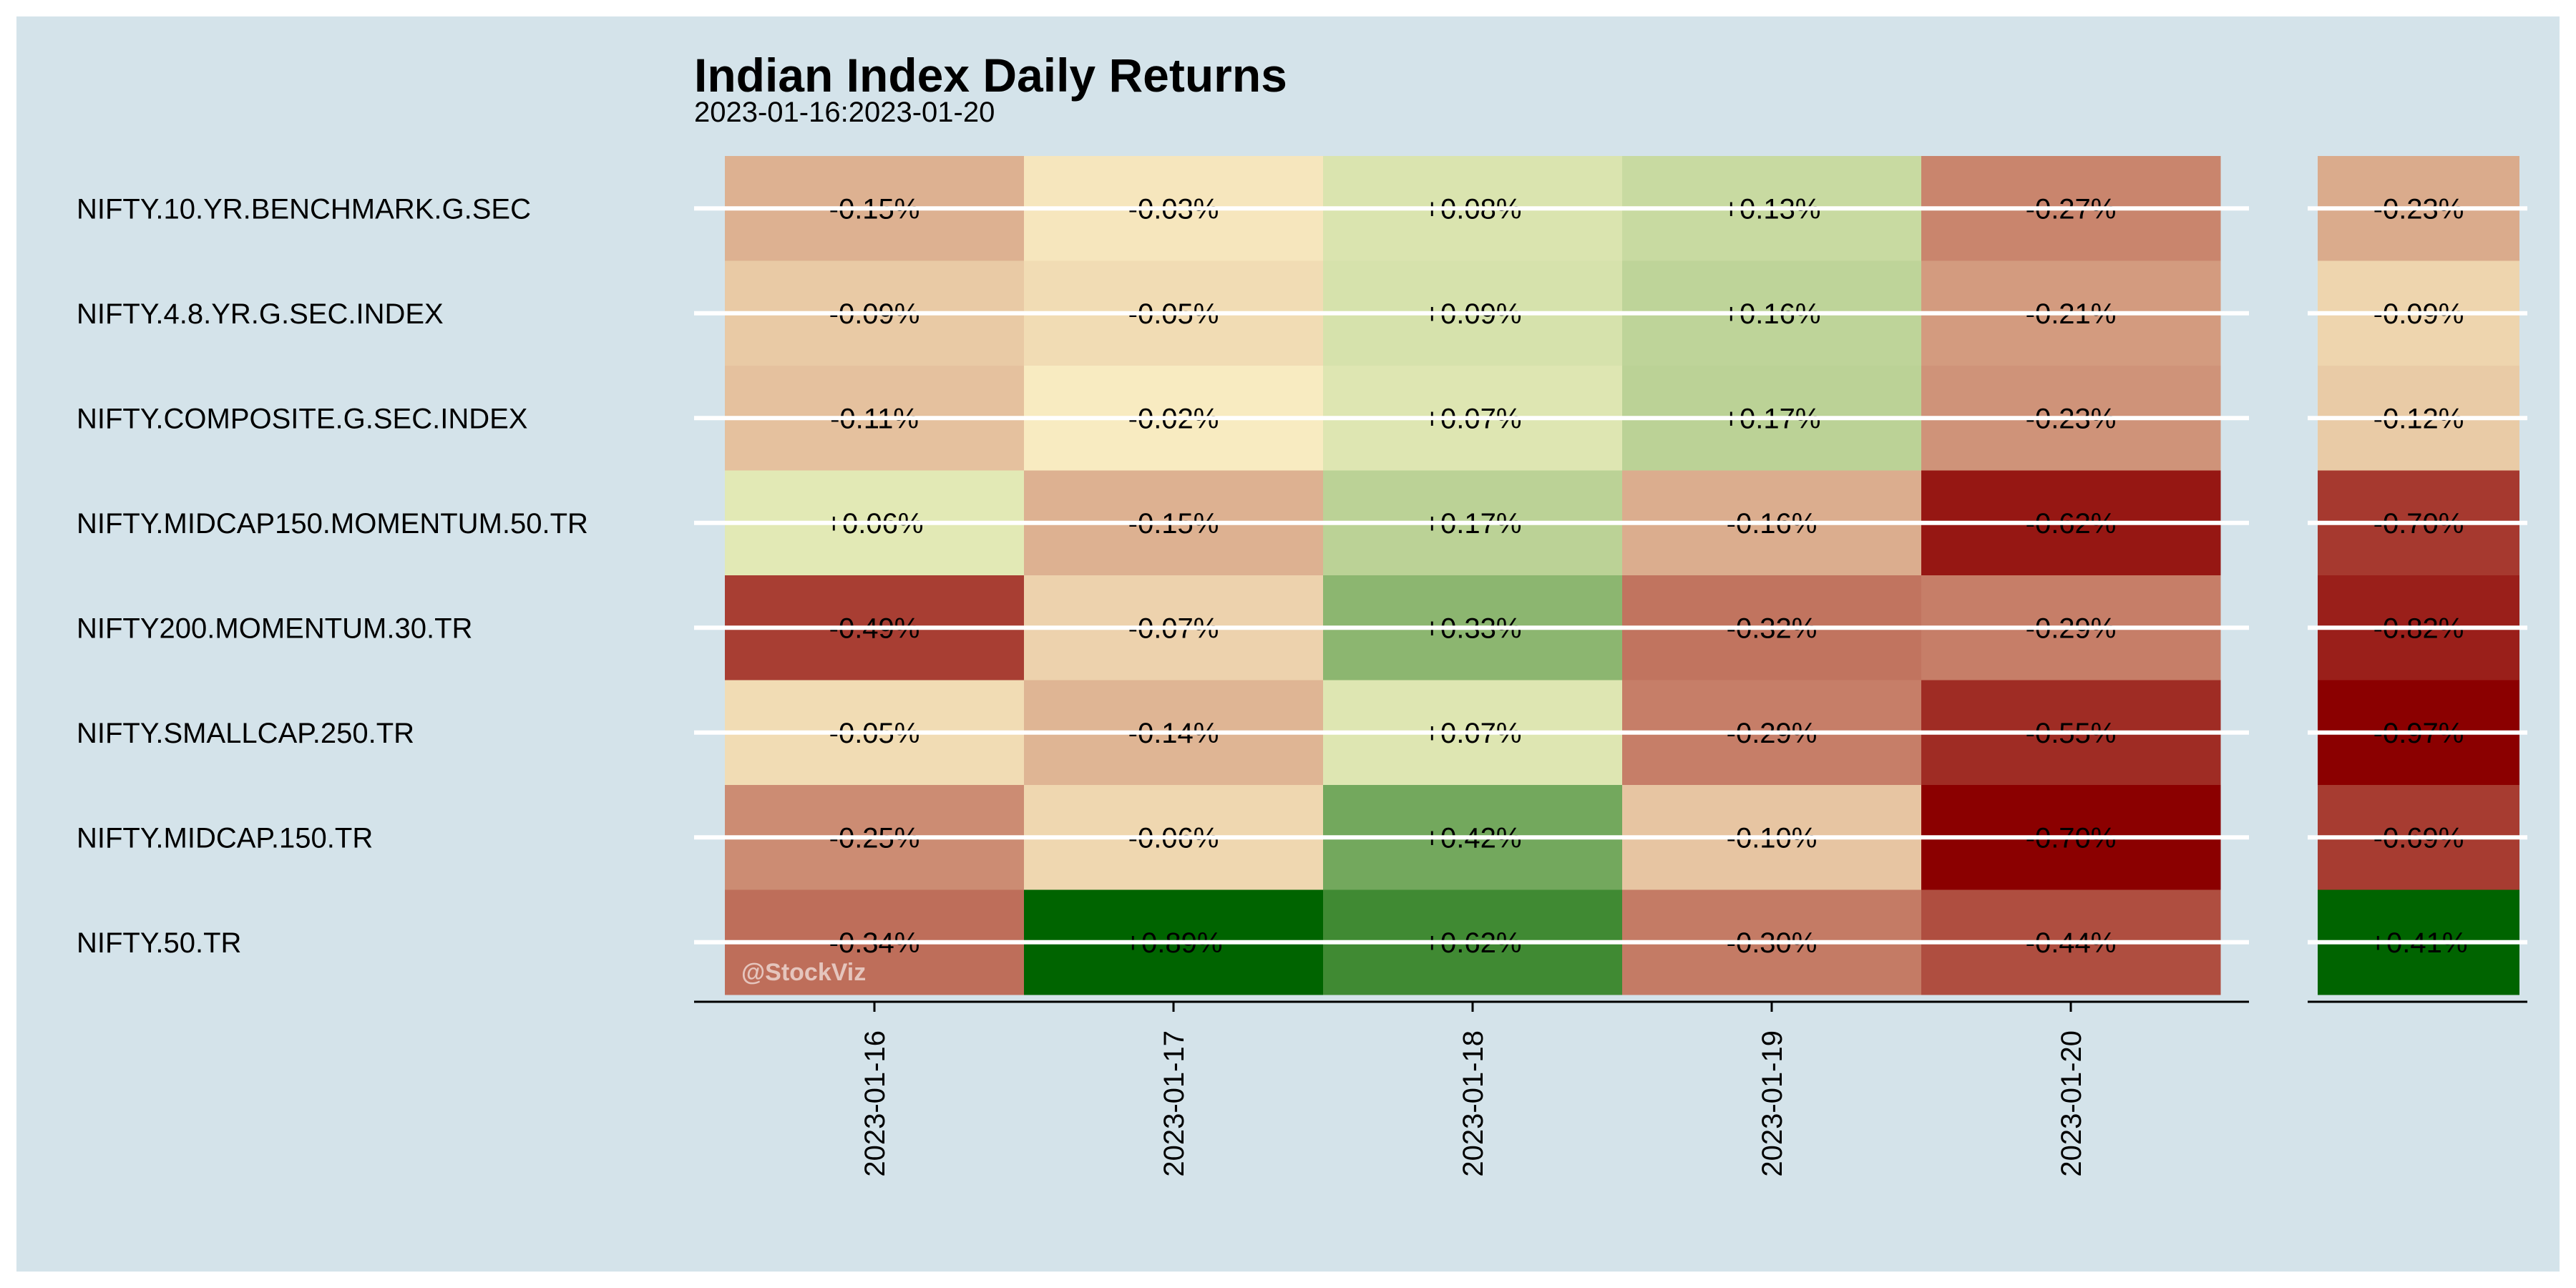  Describe the element at coordinates (260, 314) in the screenshot. I see `row-label: NIFTY.4.8.YR.G.SEC.INDEX` at that location.